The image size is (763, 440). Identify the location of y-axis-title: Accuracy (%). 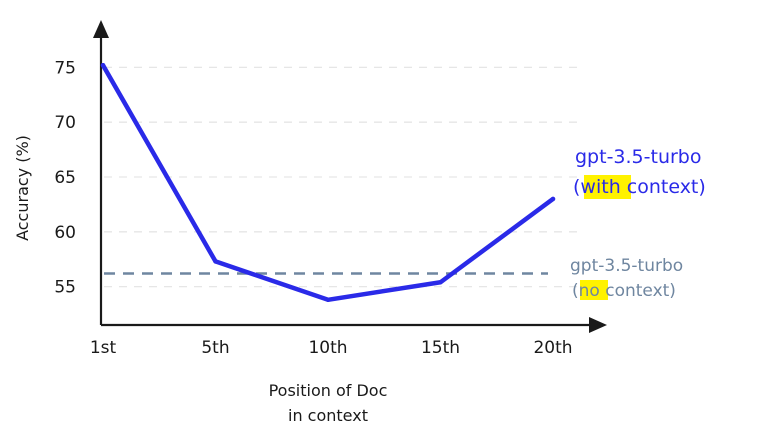
(22, 188).